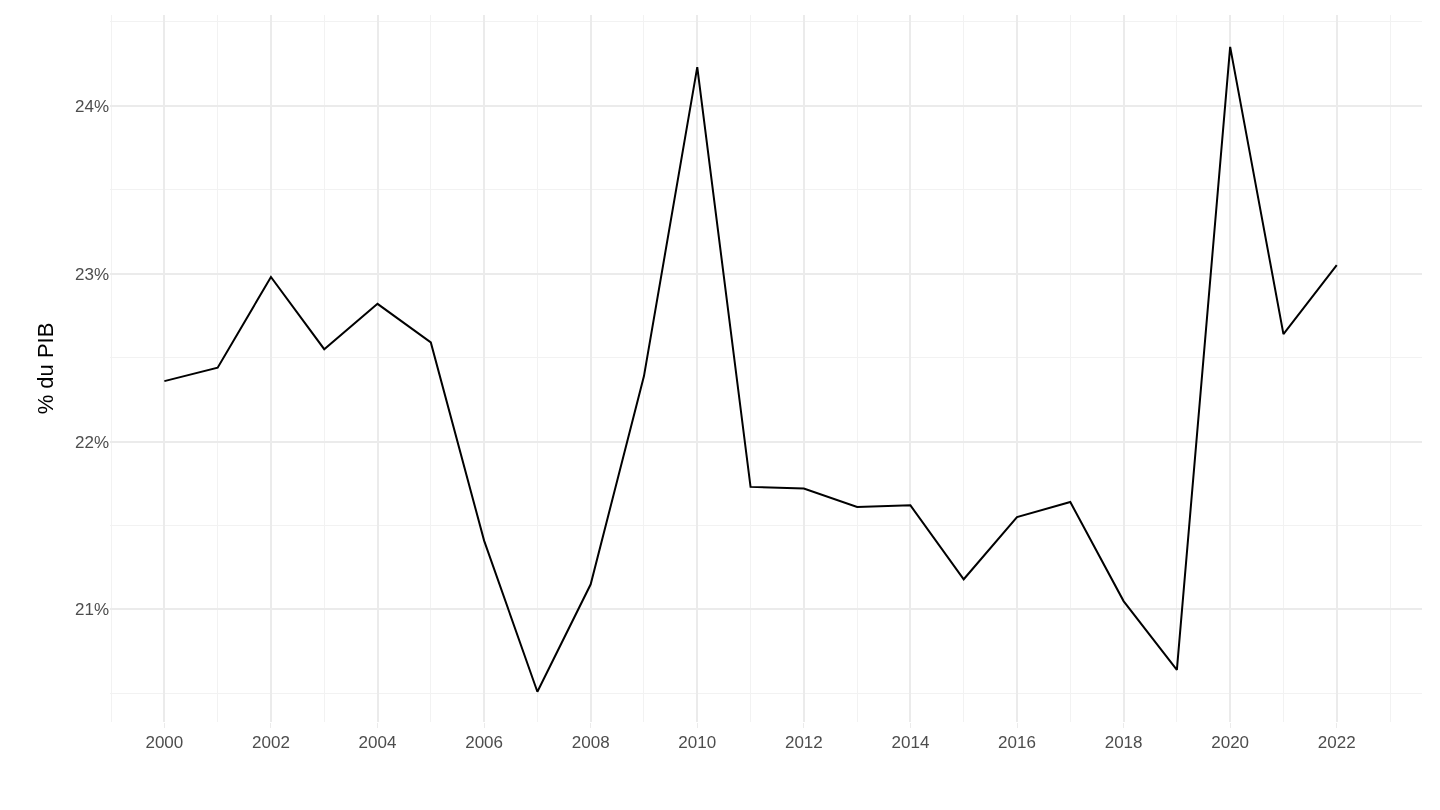 This screenshot has height=810, width=1440. I want to click on y-tick-label: 23%, so click(91, 274).